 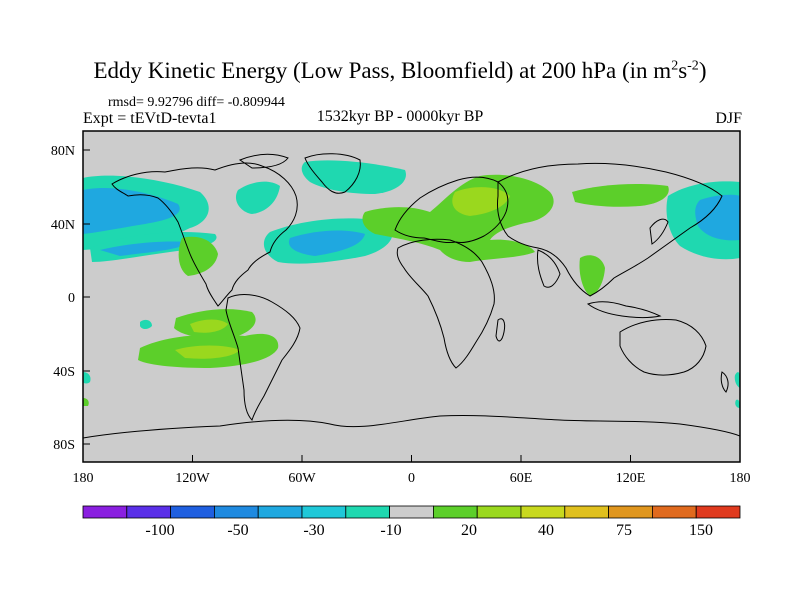 What do you see at coordinates (64, 372) in the screenshot?
I see `y-tick-label: 40S` at bounding box center [64, 372].